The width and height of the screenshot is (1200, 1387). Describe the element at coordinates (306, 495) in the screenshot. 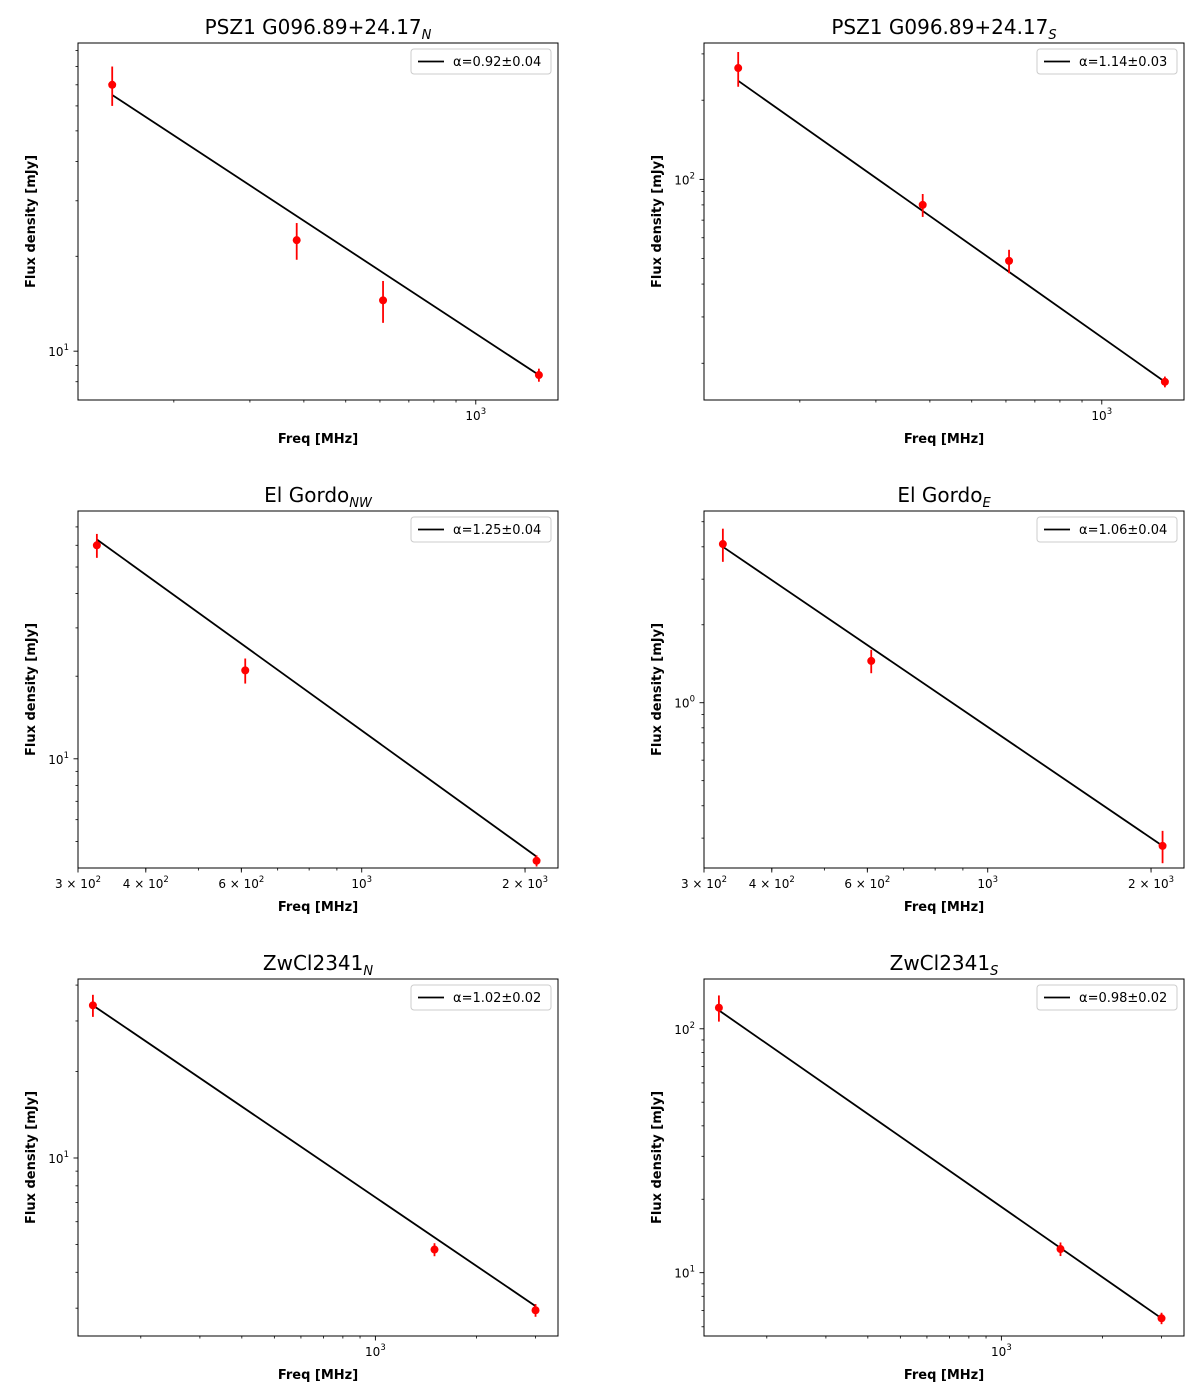

I see `chart-title-main: El Gordo` at that location.